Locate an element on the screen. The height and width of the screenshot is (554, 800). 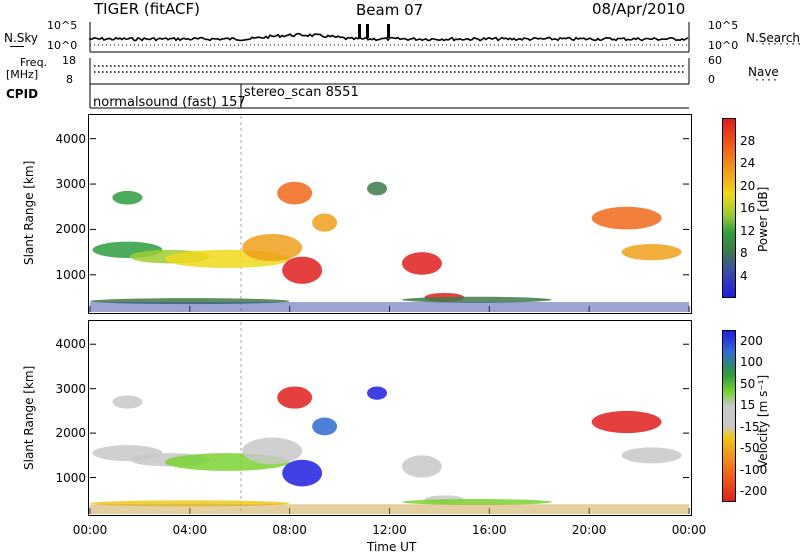
cpid-mode-2: stereo_scan 8551 is located at coordinates (301, 92).